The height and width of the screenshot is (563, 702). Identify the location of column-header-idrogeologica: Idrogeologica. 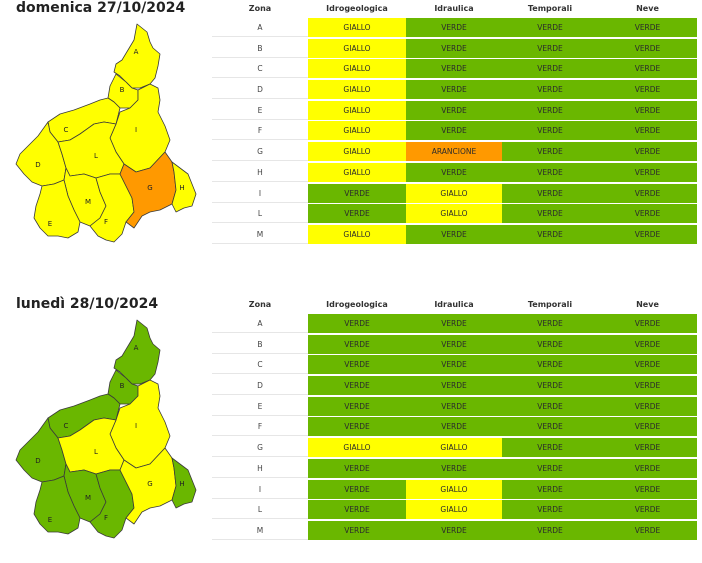
(357, 304).